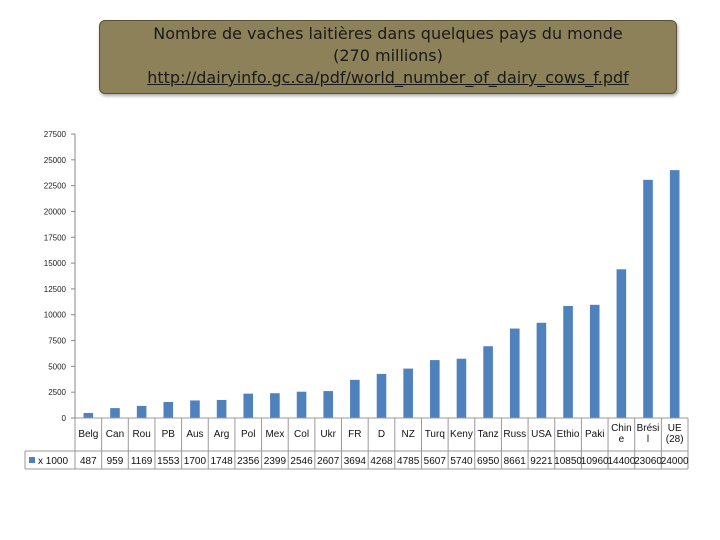  I want to click on data-label: 3694, so click(355, 461).